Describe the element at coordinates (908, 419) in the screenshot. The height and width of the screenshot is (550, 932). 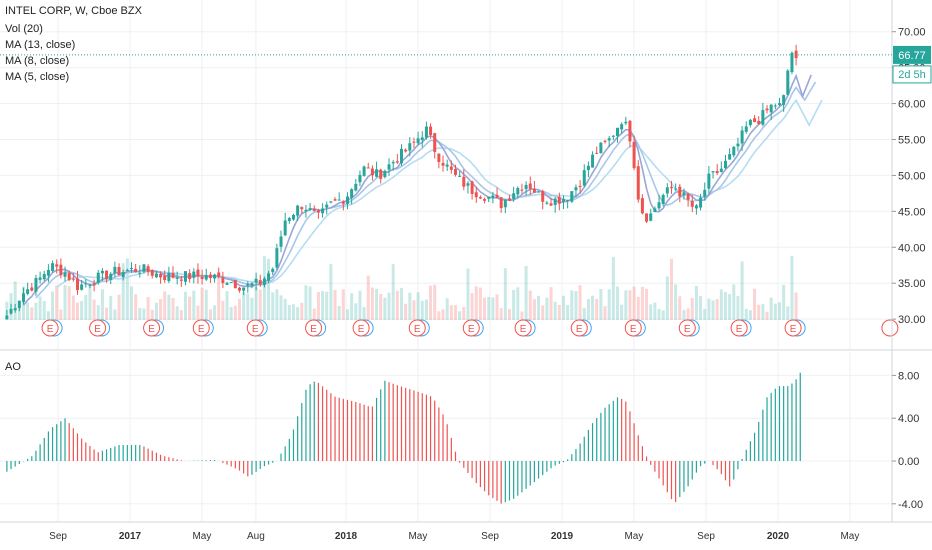
I see `ao-tick-label: 4.00` at that location.